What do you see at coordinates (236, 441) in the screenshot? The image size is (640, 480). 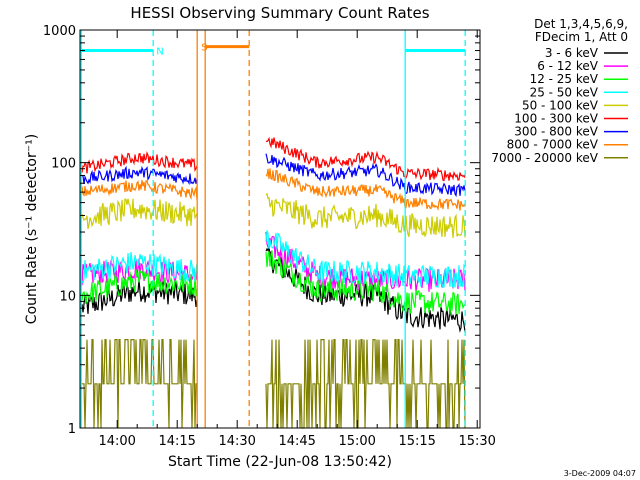 I see `x-tick-label-2: 14:30` at bounding box center [236, 441].